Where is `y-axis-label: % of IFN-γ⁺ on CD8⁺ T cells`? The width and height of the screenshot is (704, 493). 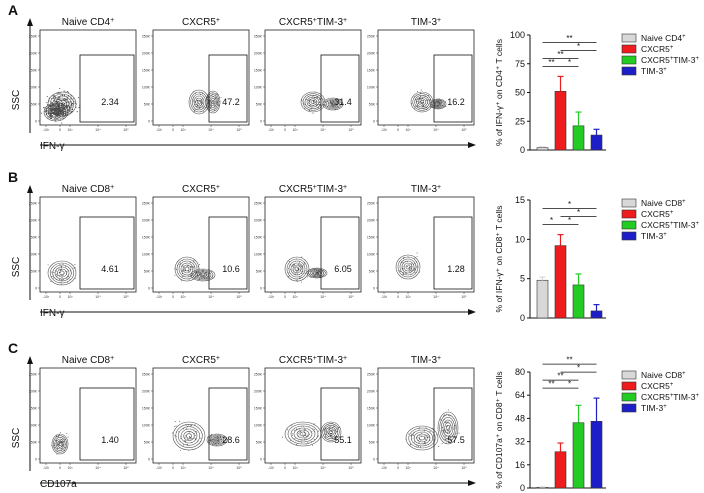
y-axis-label: % of IFN-γ⁺ on CD8⁺ T cells is located at coordinates (499, 259).